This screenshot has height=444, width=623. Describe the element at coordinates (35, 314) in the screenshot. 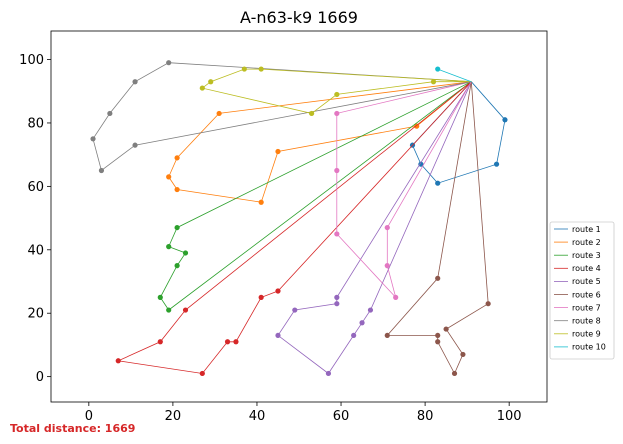

I see `y-tick-label: 20` at that location.